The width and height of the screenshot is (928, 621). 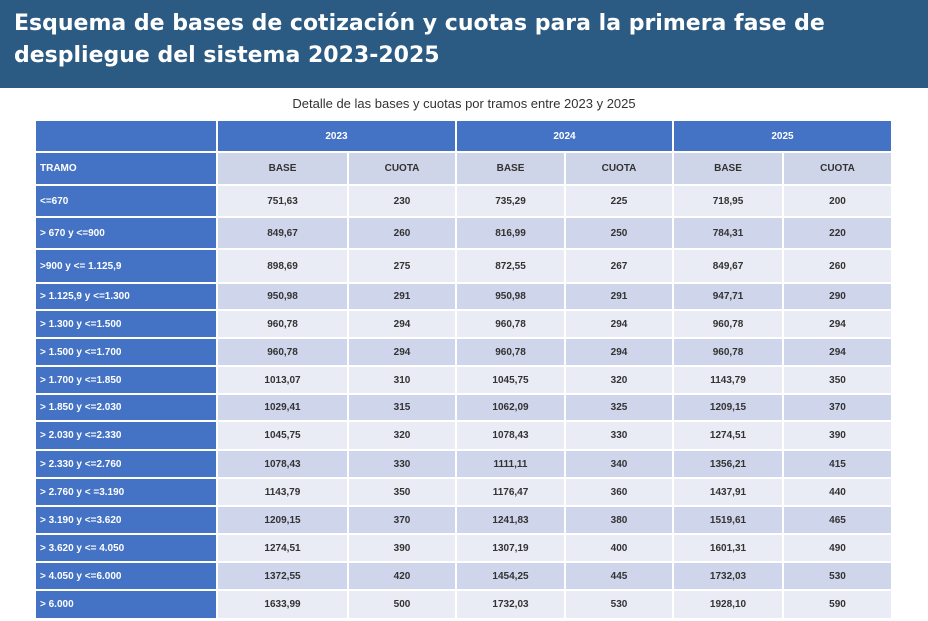 What do you see at coordinates (510, 407) in the screenshot?
I see `base-cell: 1062,09` at bounding box center [510, 407].